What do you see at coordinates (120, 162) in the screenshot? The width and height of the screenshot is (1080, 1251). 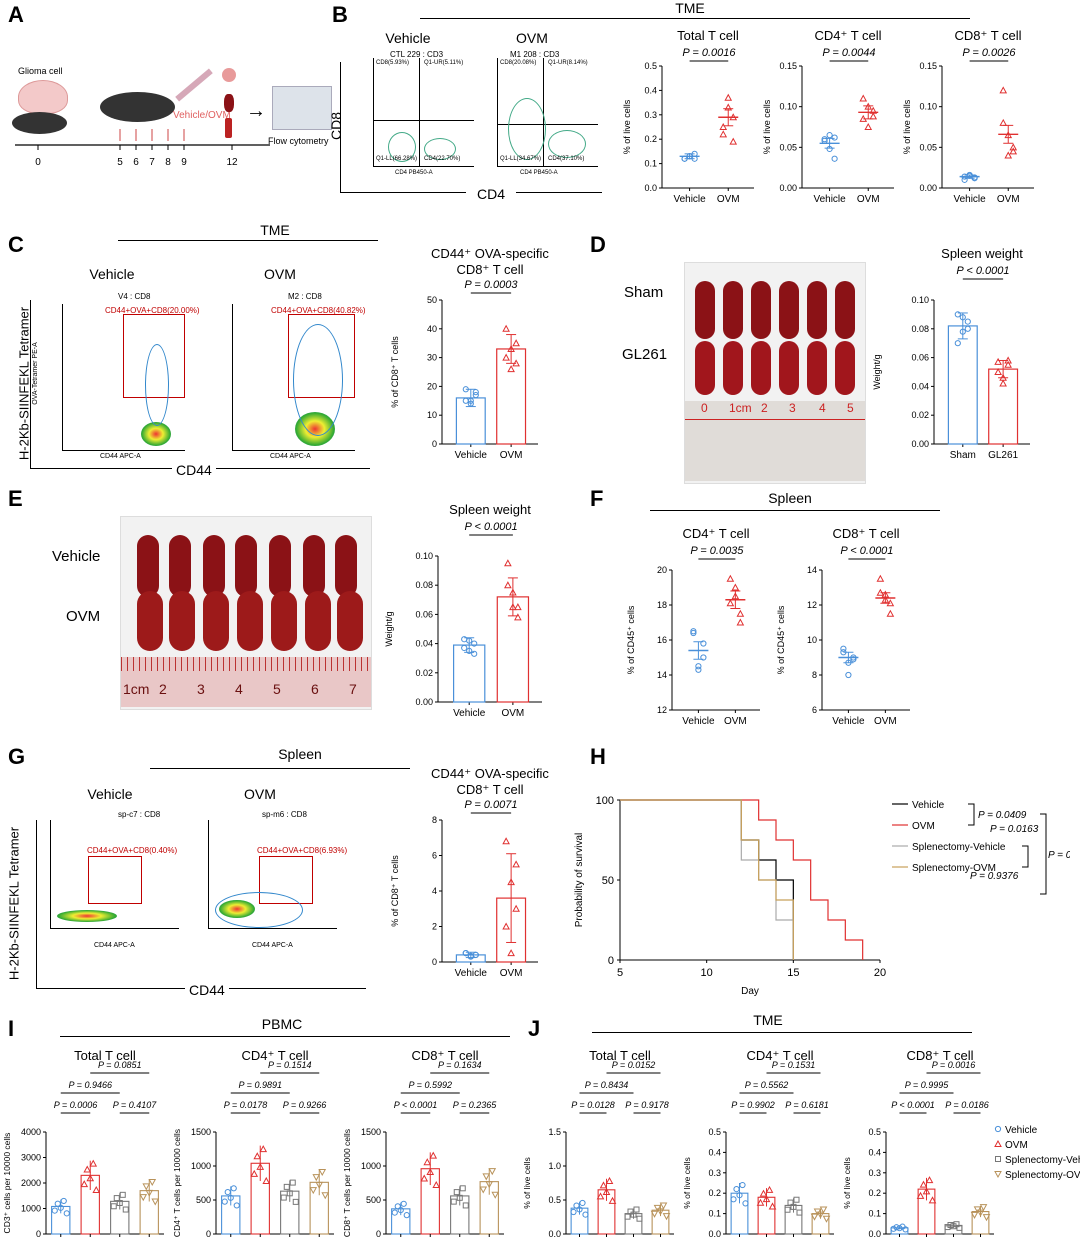 I see `timeline-day-label: 5` at bounding box center [120, 162].